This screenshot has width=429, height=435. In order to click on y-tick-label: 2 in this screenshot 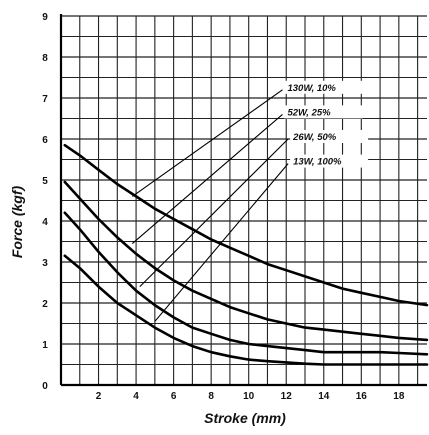, I will do `click(45, 304)`.